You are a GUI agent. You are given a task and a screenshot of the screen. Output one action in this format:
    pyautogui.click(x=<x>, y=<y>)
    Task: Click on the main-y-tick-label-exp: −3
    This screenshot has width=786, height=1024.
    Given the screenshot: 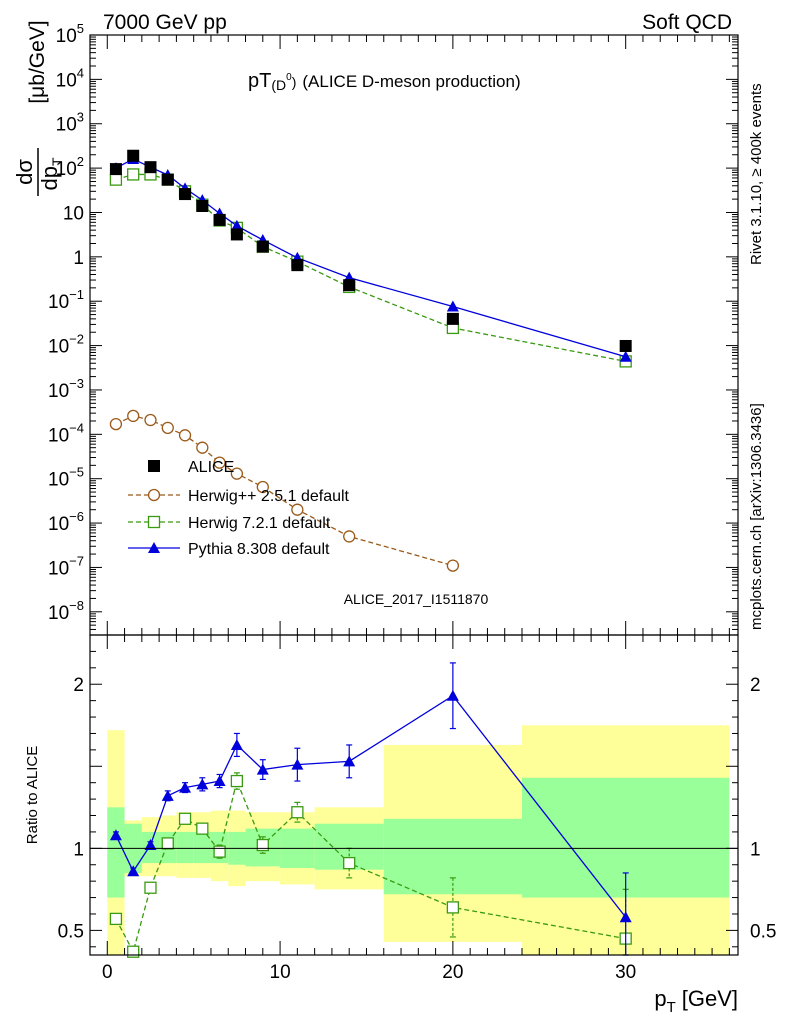 What is the action you would take?
    pyautogui.click(x=76, y=383)
    